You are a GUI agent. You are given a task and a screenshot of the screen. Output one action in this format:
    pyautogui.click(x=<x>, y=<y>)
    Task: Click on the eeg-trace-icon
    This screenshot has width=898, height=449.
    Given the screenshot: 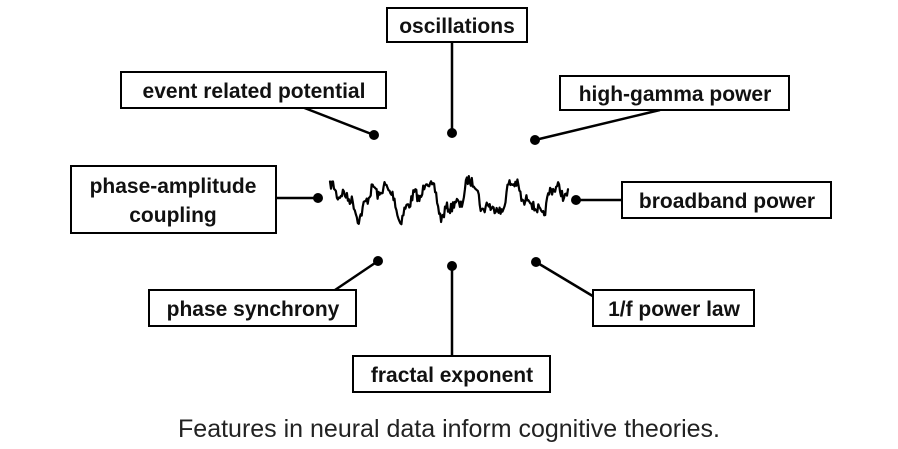 What is the action you would take?
    pyautogui.click(x=449, y=200)
    